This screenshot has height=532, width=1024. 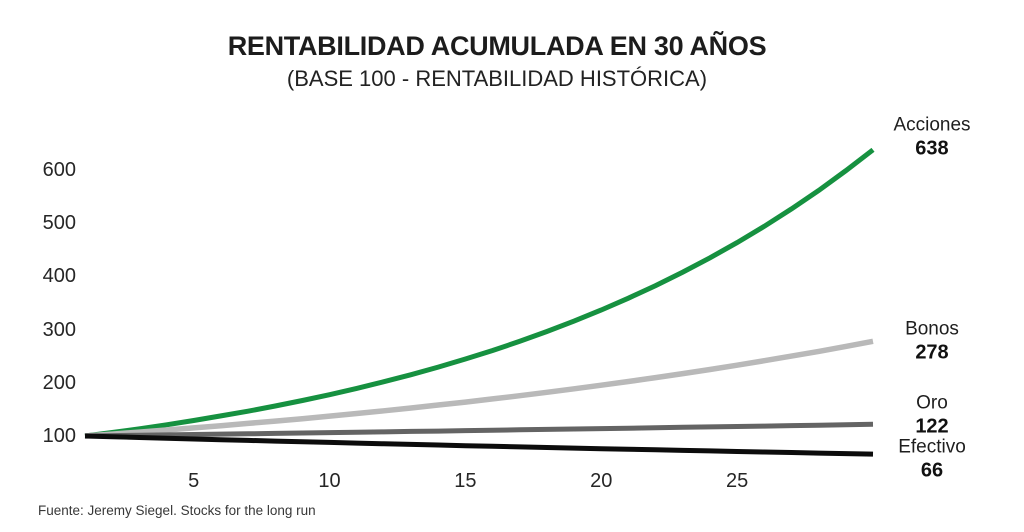 I want to click on y-tick-label-400: 400, so click(x=59, y=276).